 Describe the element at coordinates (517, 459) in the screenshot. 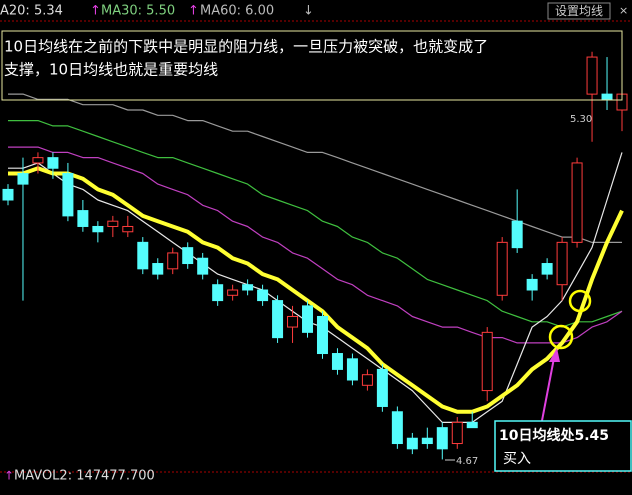

I see `buy-action: 买入` at that location.